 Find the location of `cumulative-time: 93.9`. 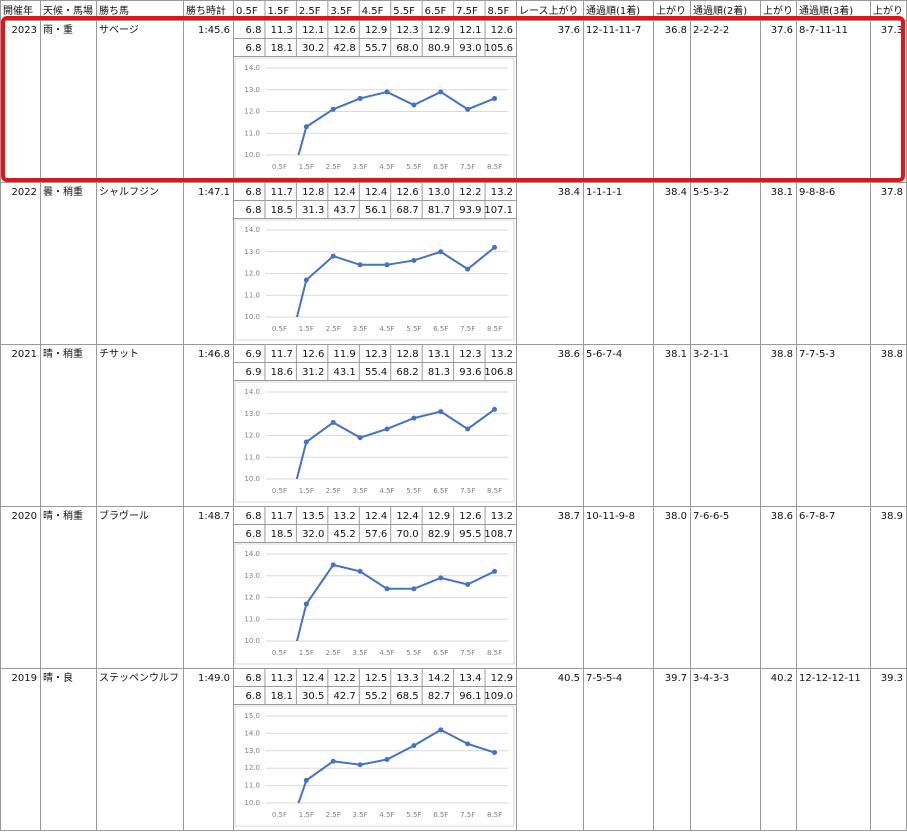

cumulative-time: 93.9 is located at coordinates (470, 210).